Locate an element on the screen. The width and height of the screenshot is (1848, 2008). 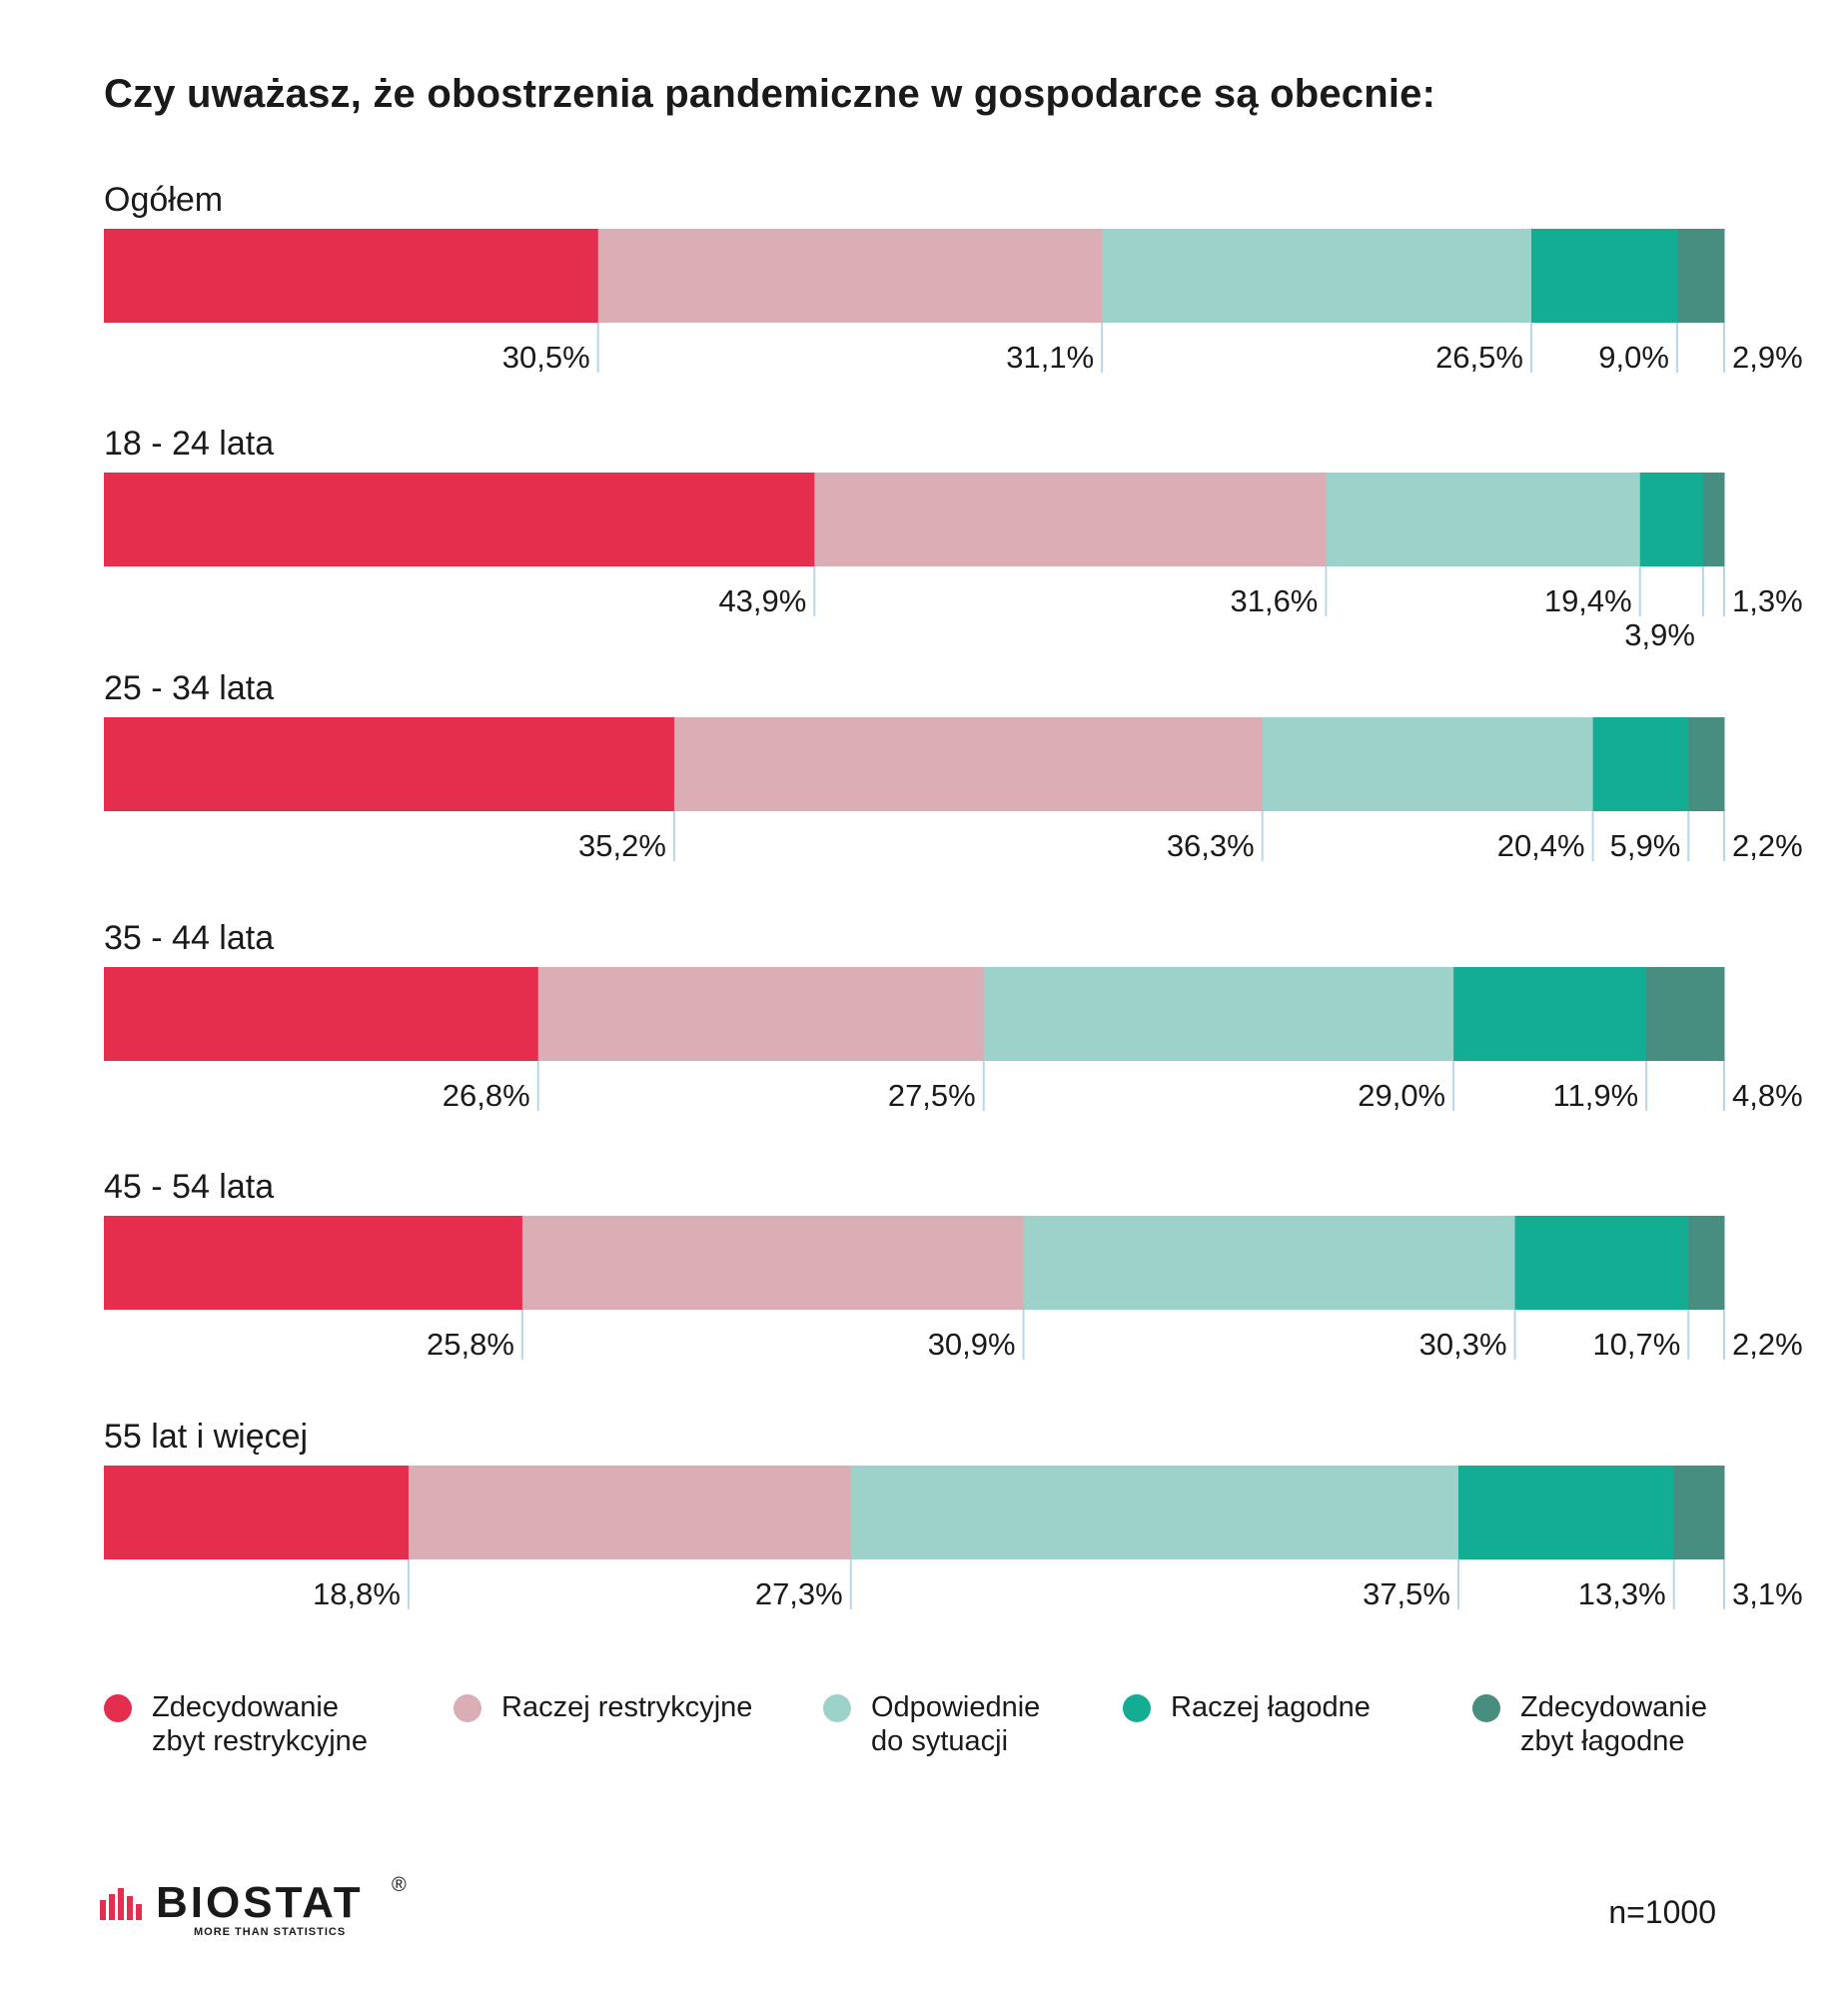
legend-item: Zdecydowanie zbyt łagodne is located at coordinates (1589, 1724).